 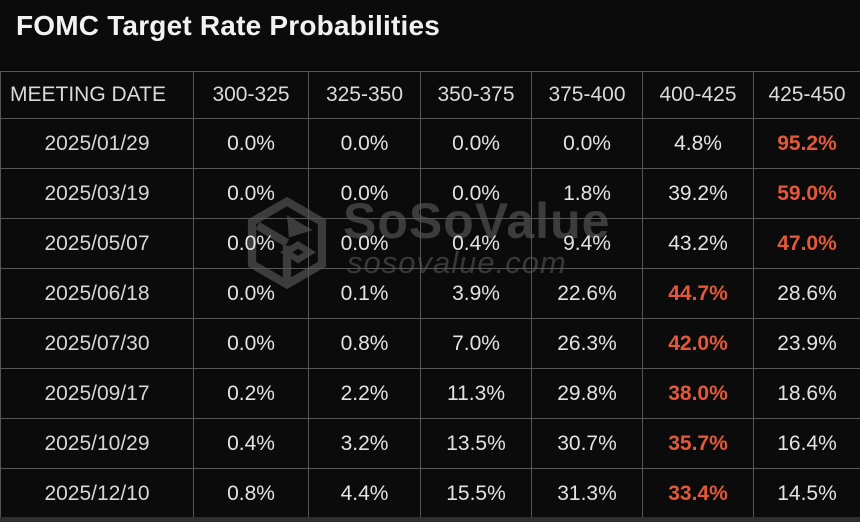 What do you see at coordinates (587, 95) in the screenshot?
I see `rate-range-header: 375-400` at bounding box center [587, 95].